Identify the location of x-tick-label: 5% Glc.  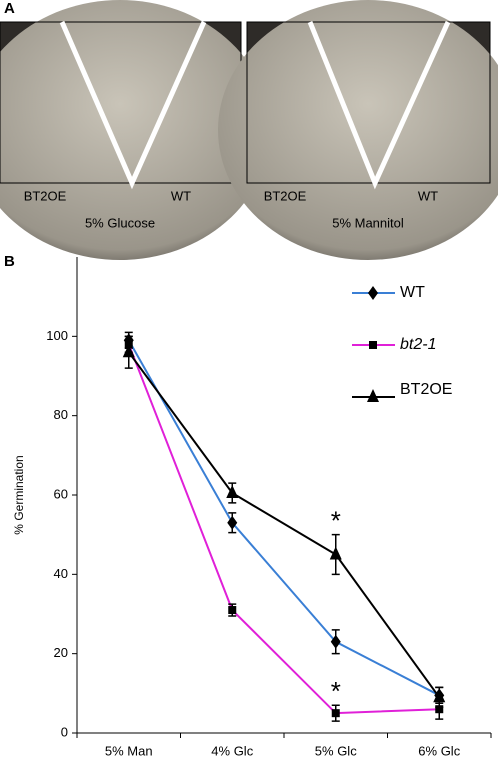
(336, 750).